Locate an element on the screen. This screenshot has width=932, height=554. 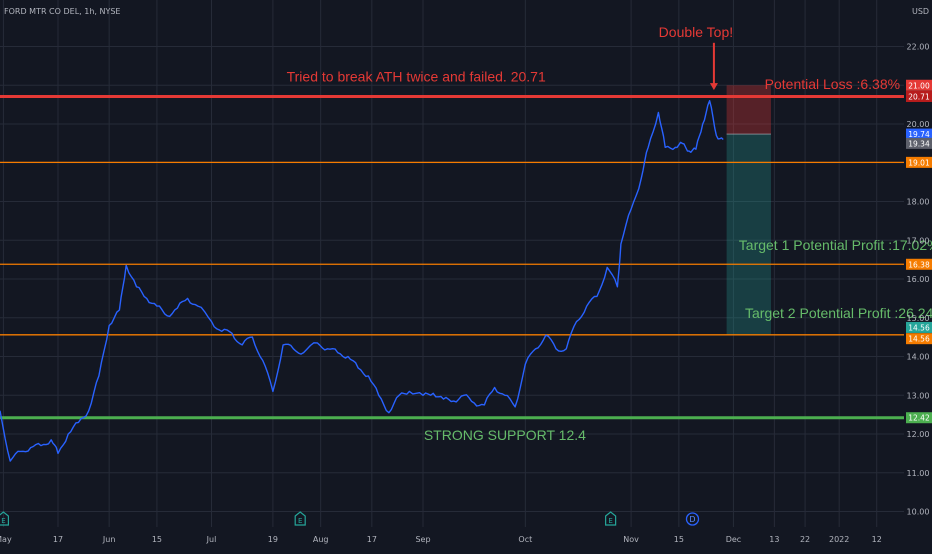
profit-zone is located at coordinates (748, 234).